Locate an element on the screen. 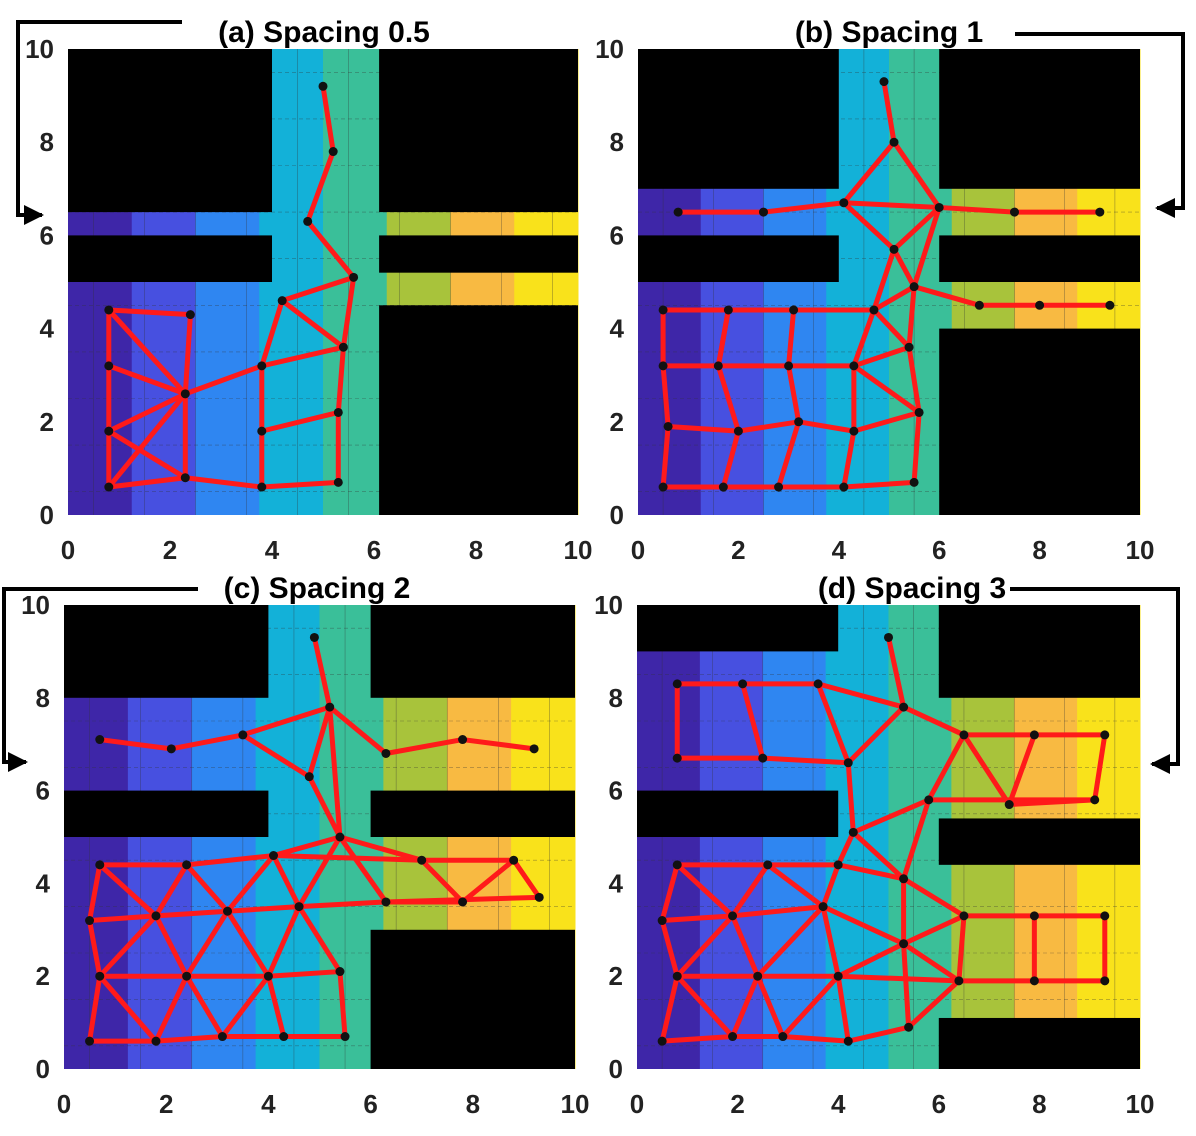  y-tick-c-1: 2 is located at coordinates (43, 976).